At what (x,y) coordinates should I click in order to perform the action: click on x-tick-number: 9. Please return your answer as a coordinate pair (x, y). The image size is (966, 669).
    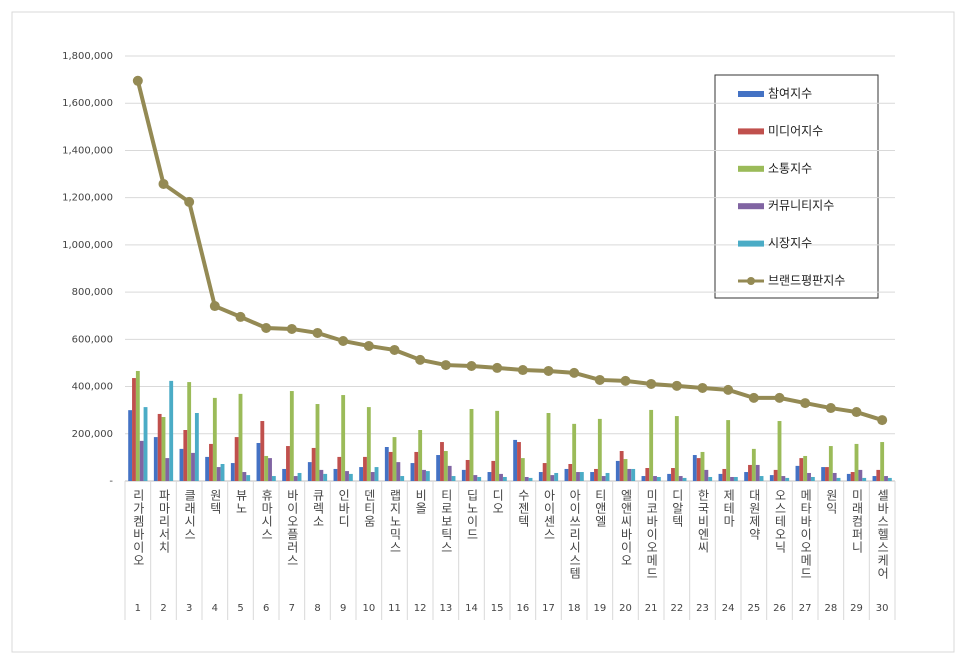
    Looking at the image, I should click on (343, 608).